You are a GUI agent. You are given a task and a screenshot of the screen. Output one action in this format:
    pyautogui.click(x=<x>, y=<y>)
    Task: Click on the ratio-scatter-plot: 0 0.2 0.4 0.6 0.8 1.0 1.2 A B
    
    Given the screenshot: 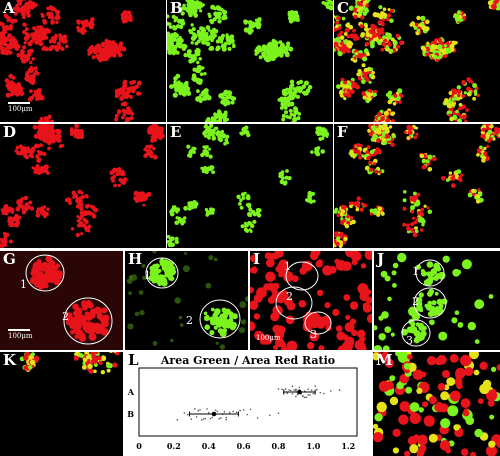 What is the action you would take?
    pyautogui.click(x=242, y=409)
    